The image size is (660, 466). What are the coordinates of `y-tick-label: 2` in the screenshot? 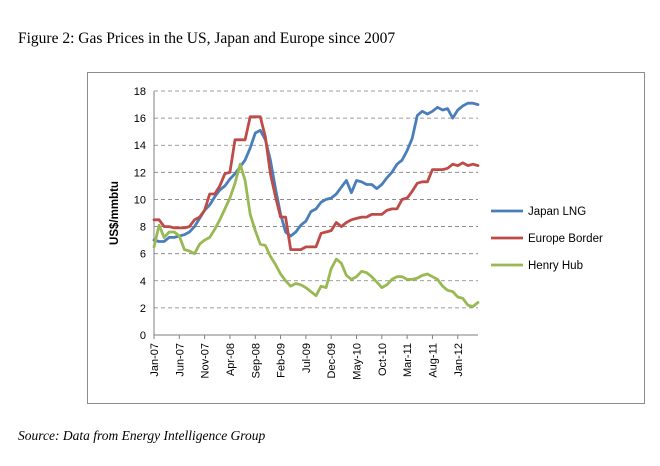 It's located at (143, 309).